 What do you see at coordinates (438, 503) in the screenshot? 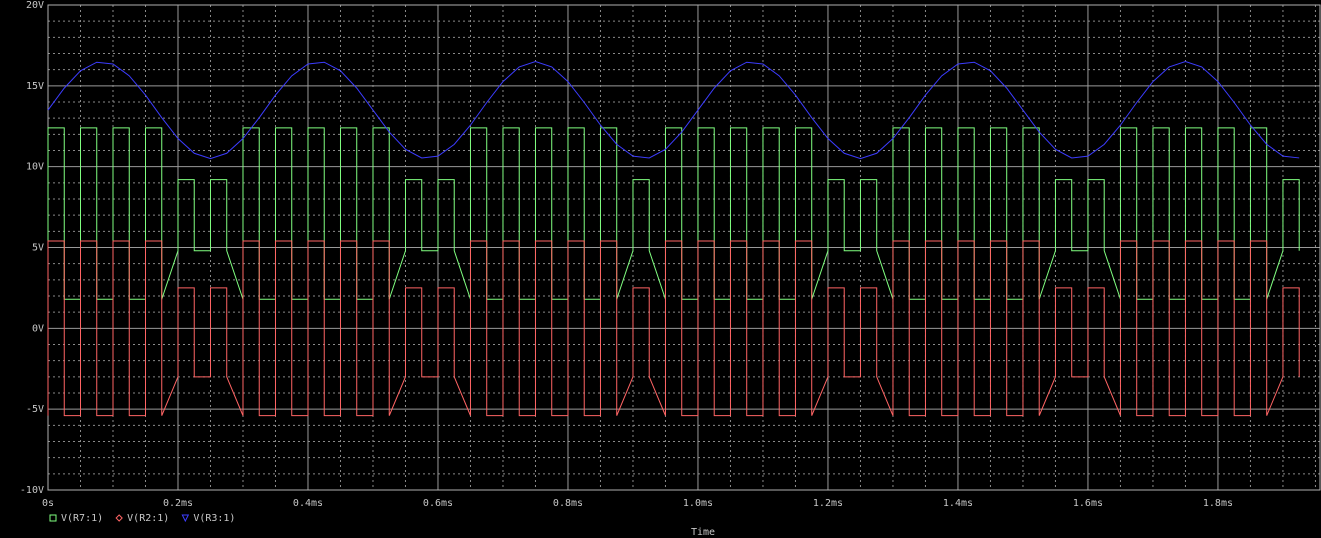
I see `x-tick-label: 0.6ms` at bounding box center [438, 503].